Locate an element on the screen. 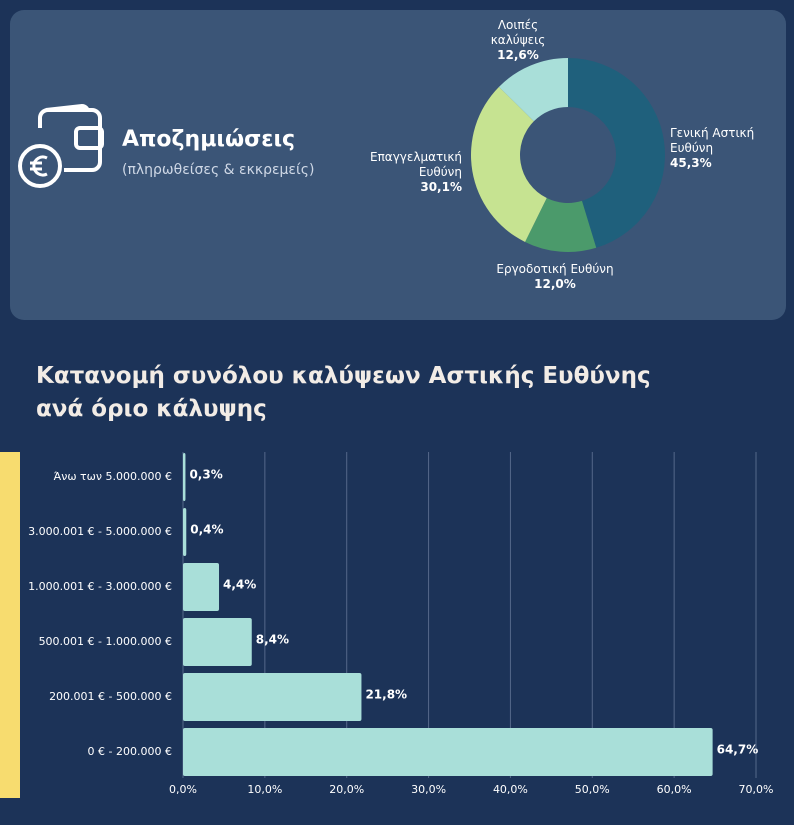 The image size is (794, 825). wallet-icon is located at coordinates (61, 146).